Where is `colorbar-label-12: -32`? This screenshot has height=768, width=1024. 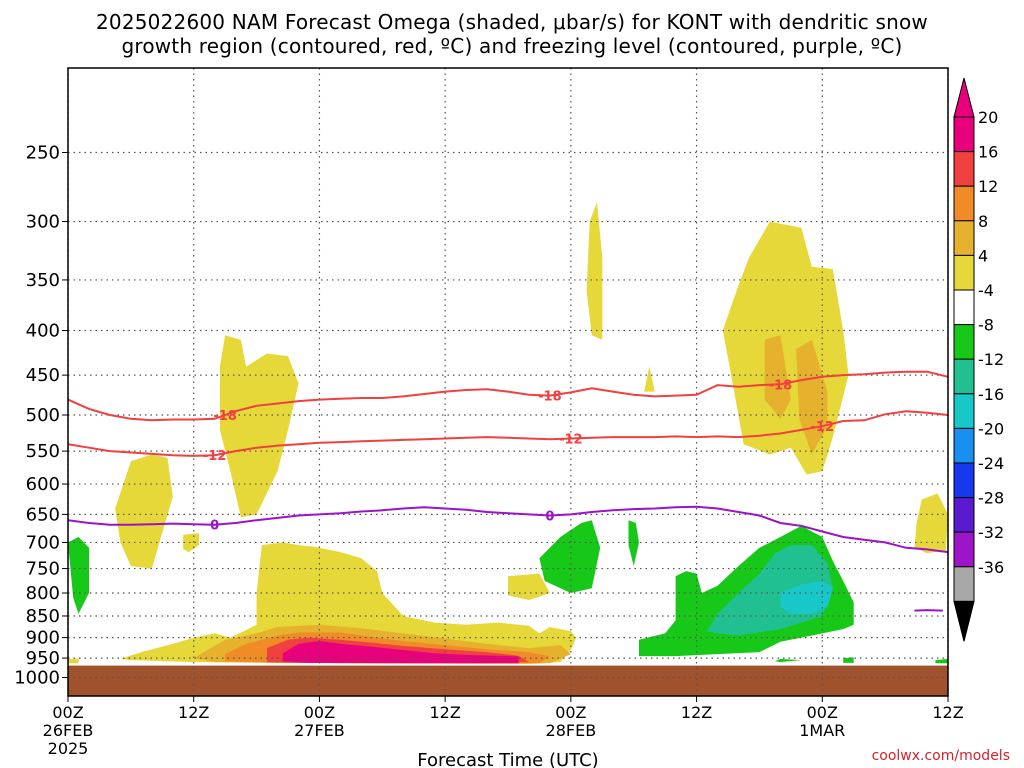 colorbar-label-12: -32 is located at coordinates (991, 532).